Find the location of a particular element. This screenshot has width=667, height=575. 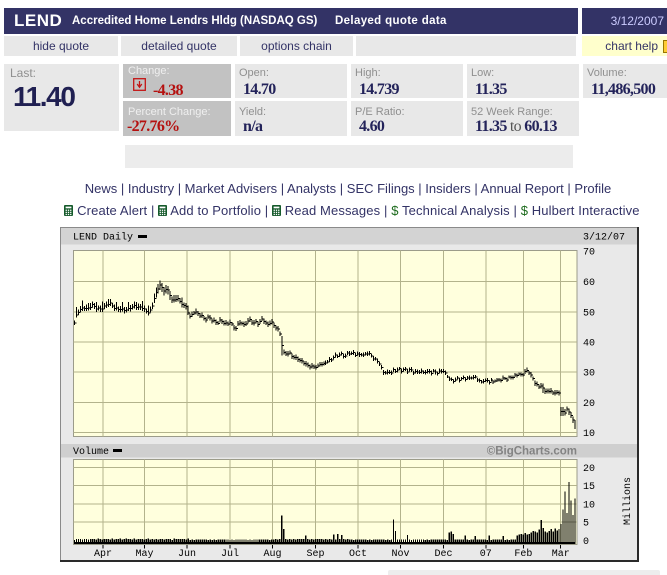

svg-text: Feb is located at coordinates (523, 554).